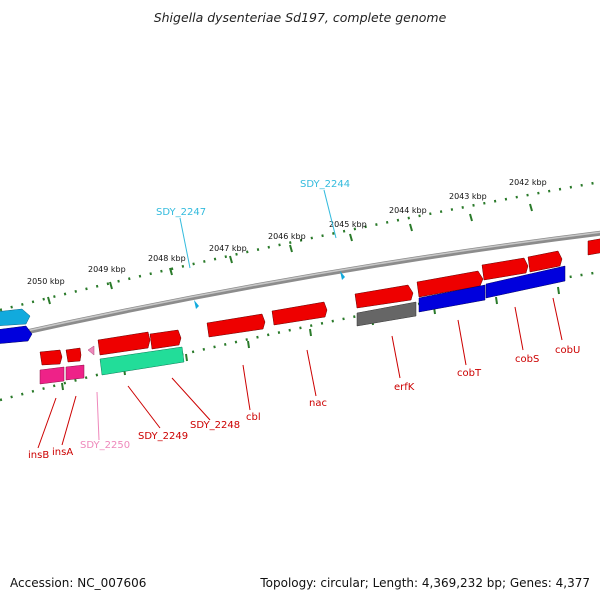 Image resolution: width=600 pixels, height=600 pixels. Describe the element at coordinates (46, 281) in the screenshot. I see `scale-label: 2050 kbp` at that location.